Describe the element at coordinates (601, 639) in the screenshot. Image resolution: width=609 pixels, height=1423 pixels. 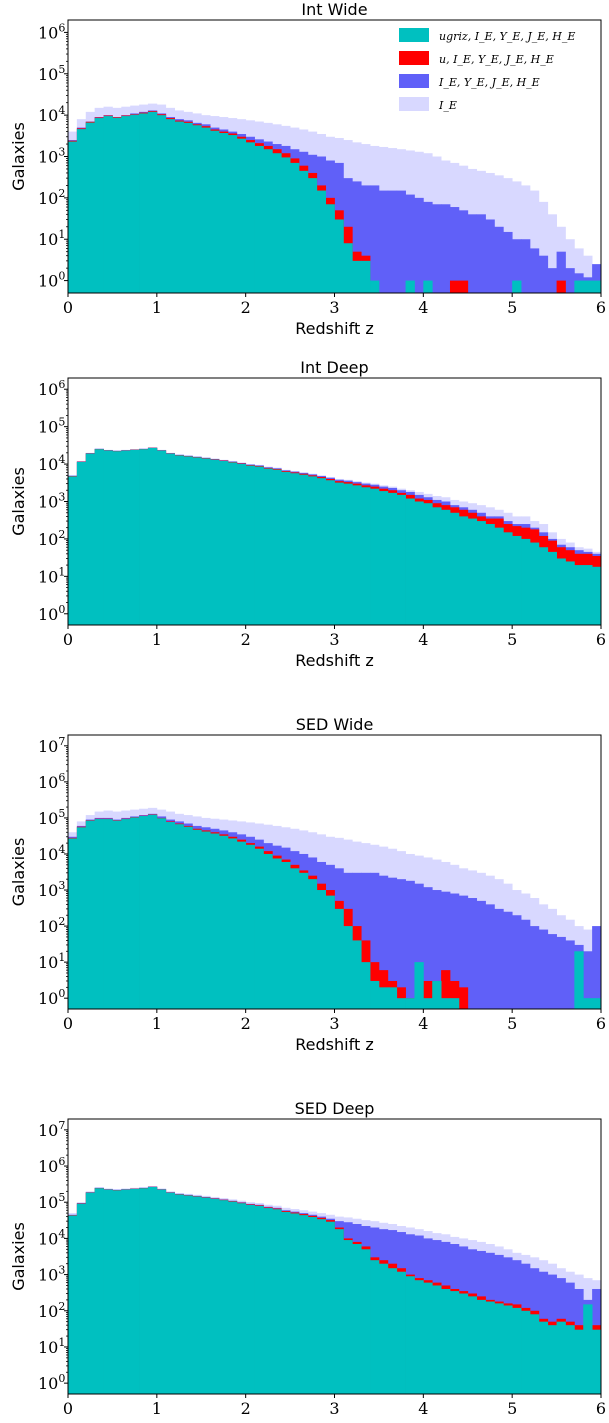
I see `x-tick-label: 6` at that location.